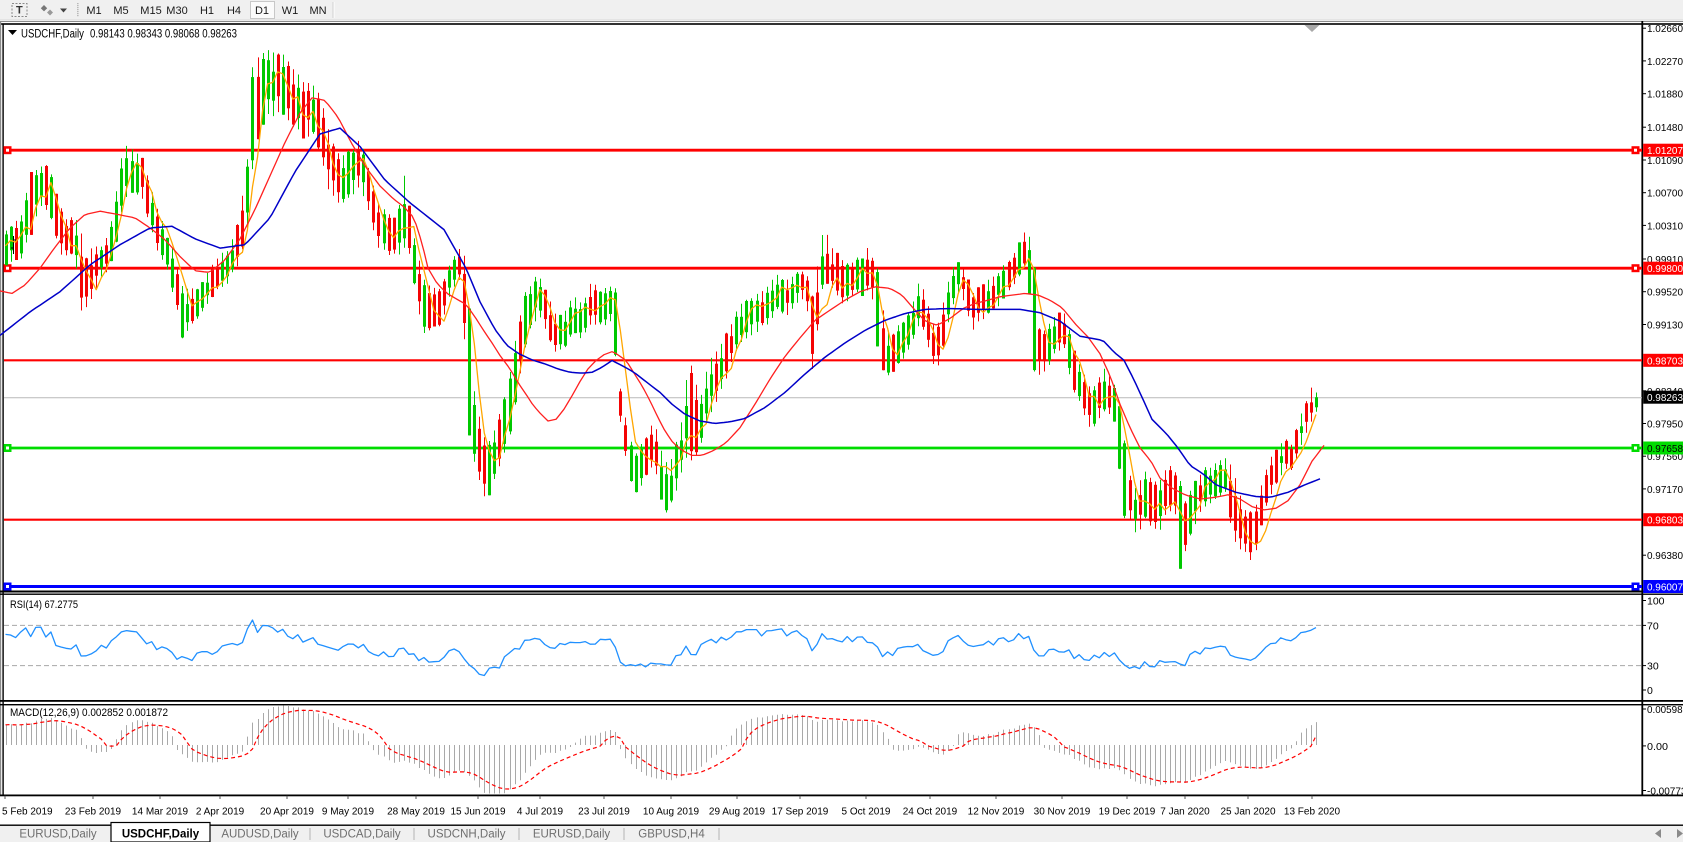 This screenshot has height=842, width=1683. I want to click on svg-text: GBPUSD,H4, so click(671, 835).